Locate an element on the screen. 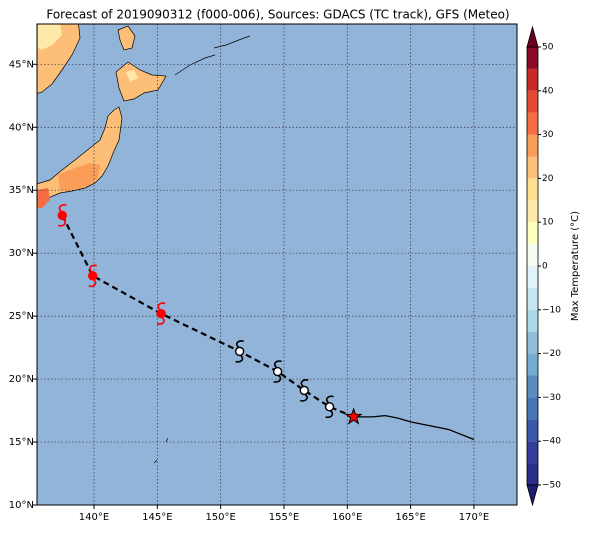  colorbar-label: Max Temperature (°C) is located at coordinates (575, 266).